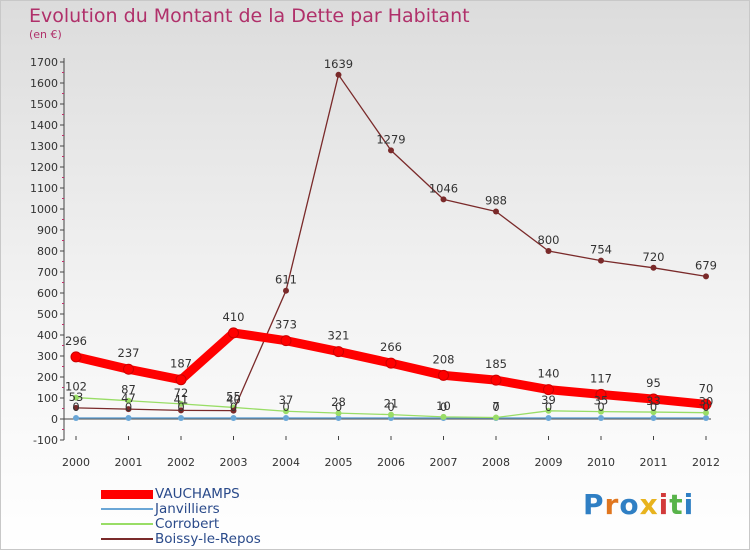  What do you see at coordinates (47, 356) in the screenshot?
I see `y-tick-label: 300` at bounding box center [47, 356].